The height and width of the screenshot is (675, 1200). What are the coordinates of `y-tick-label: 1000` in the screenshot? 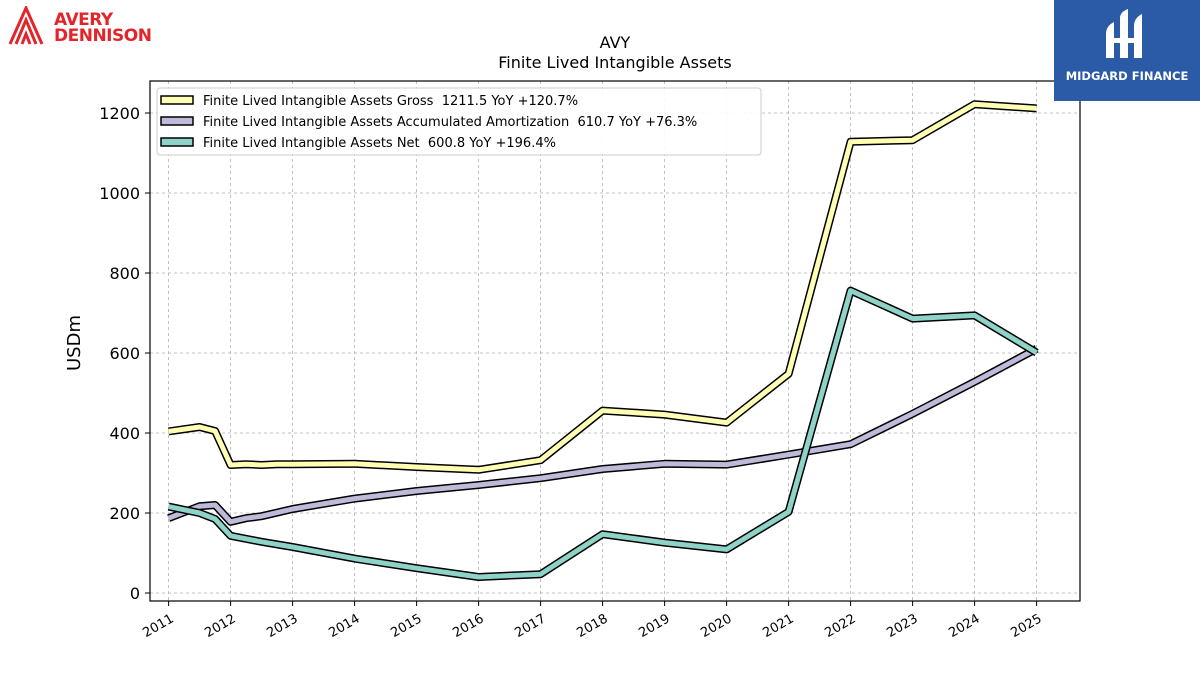 It's located at (119, 193).